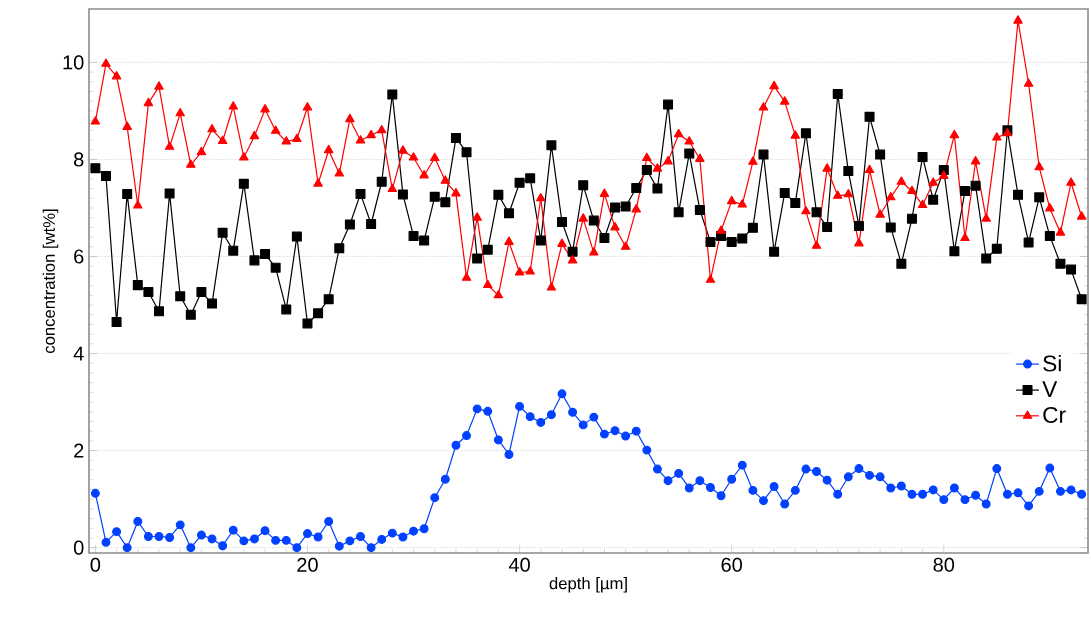 The height and width of the screenshot is (637, 1091). I want to click on y-tick-label: 0, so click(78, 547).